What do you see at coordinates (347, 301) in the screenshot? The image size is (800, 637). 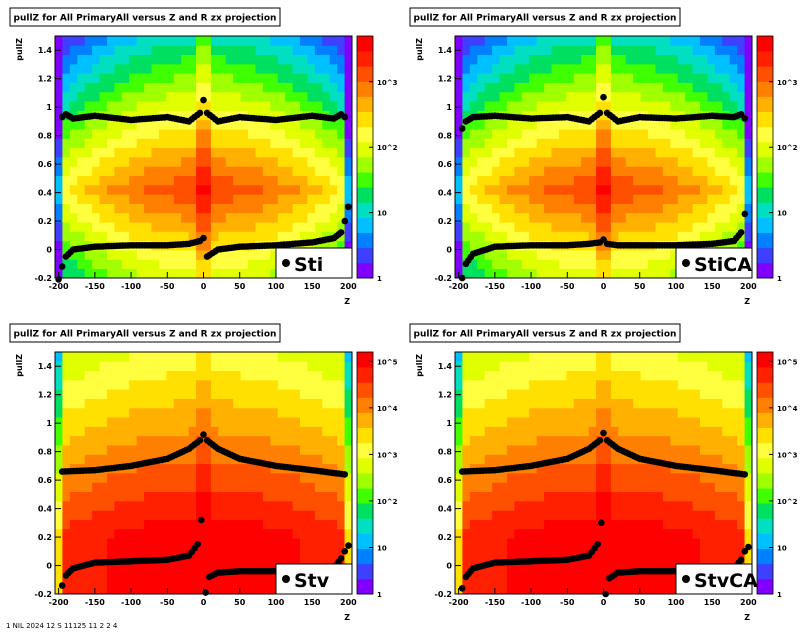 I see `x-axis-label: Z` at bounding box center [347, 301].